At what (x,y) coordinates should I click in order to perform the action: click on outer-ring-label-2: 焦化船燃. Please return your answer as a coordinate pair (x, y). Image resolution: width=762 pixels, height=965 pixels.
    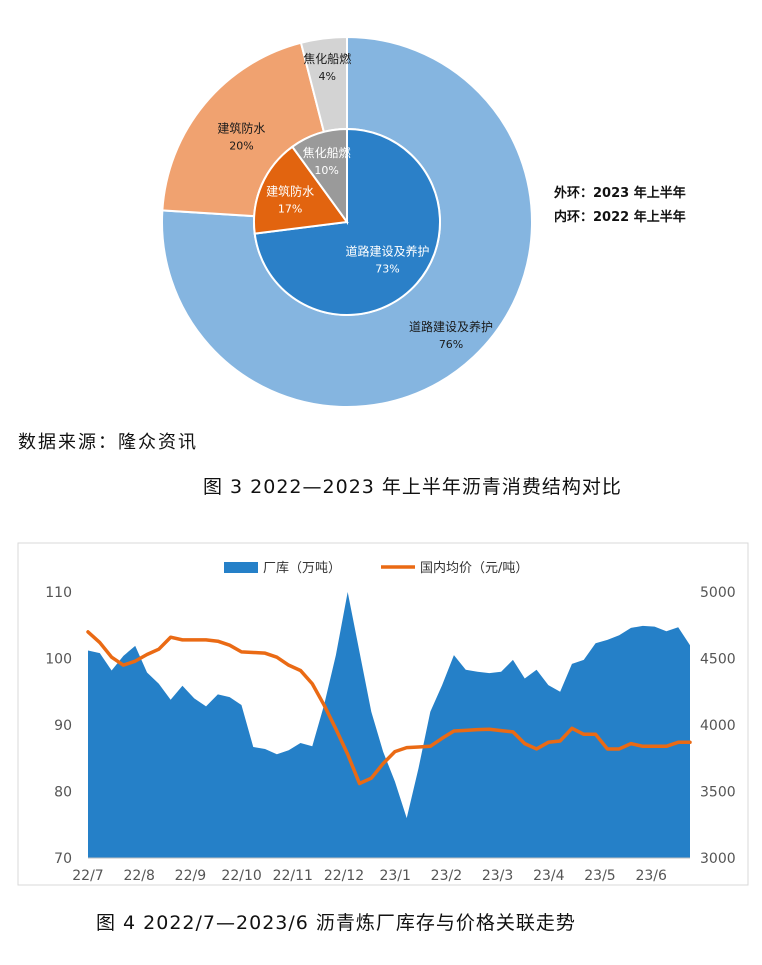
    Looking at the image, I should click on (327, 58).